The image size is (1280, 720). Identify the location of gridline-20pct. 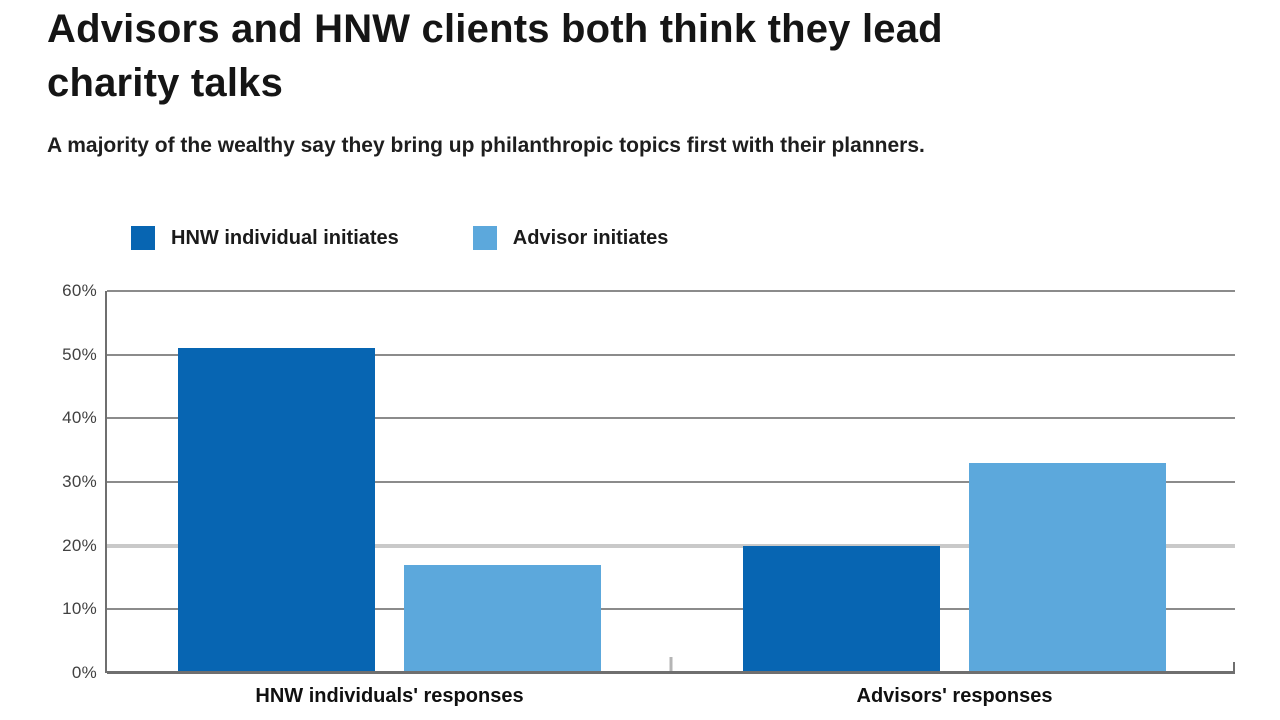
(671, 545).